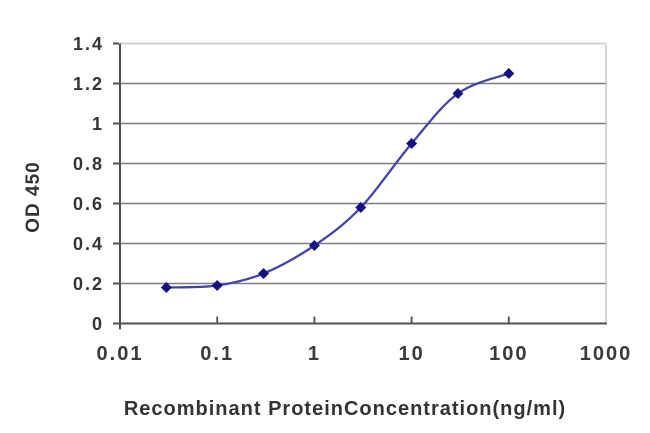 This screenshot has width=650, height=433. What do you see at coordinates (345, 409) in the screenshot?
I see `x-axis-title: Recombinant ProteinConcentration(ng/ml)` at bounding box center [345, 409].